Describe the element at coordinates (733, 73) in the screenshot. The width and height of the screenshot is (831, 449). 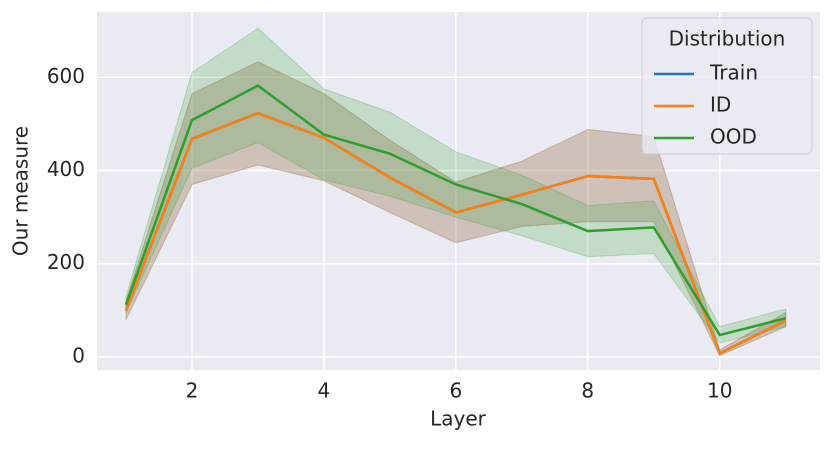
I see `legend-label: Train` at that location.